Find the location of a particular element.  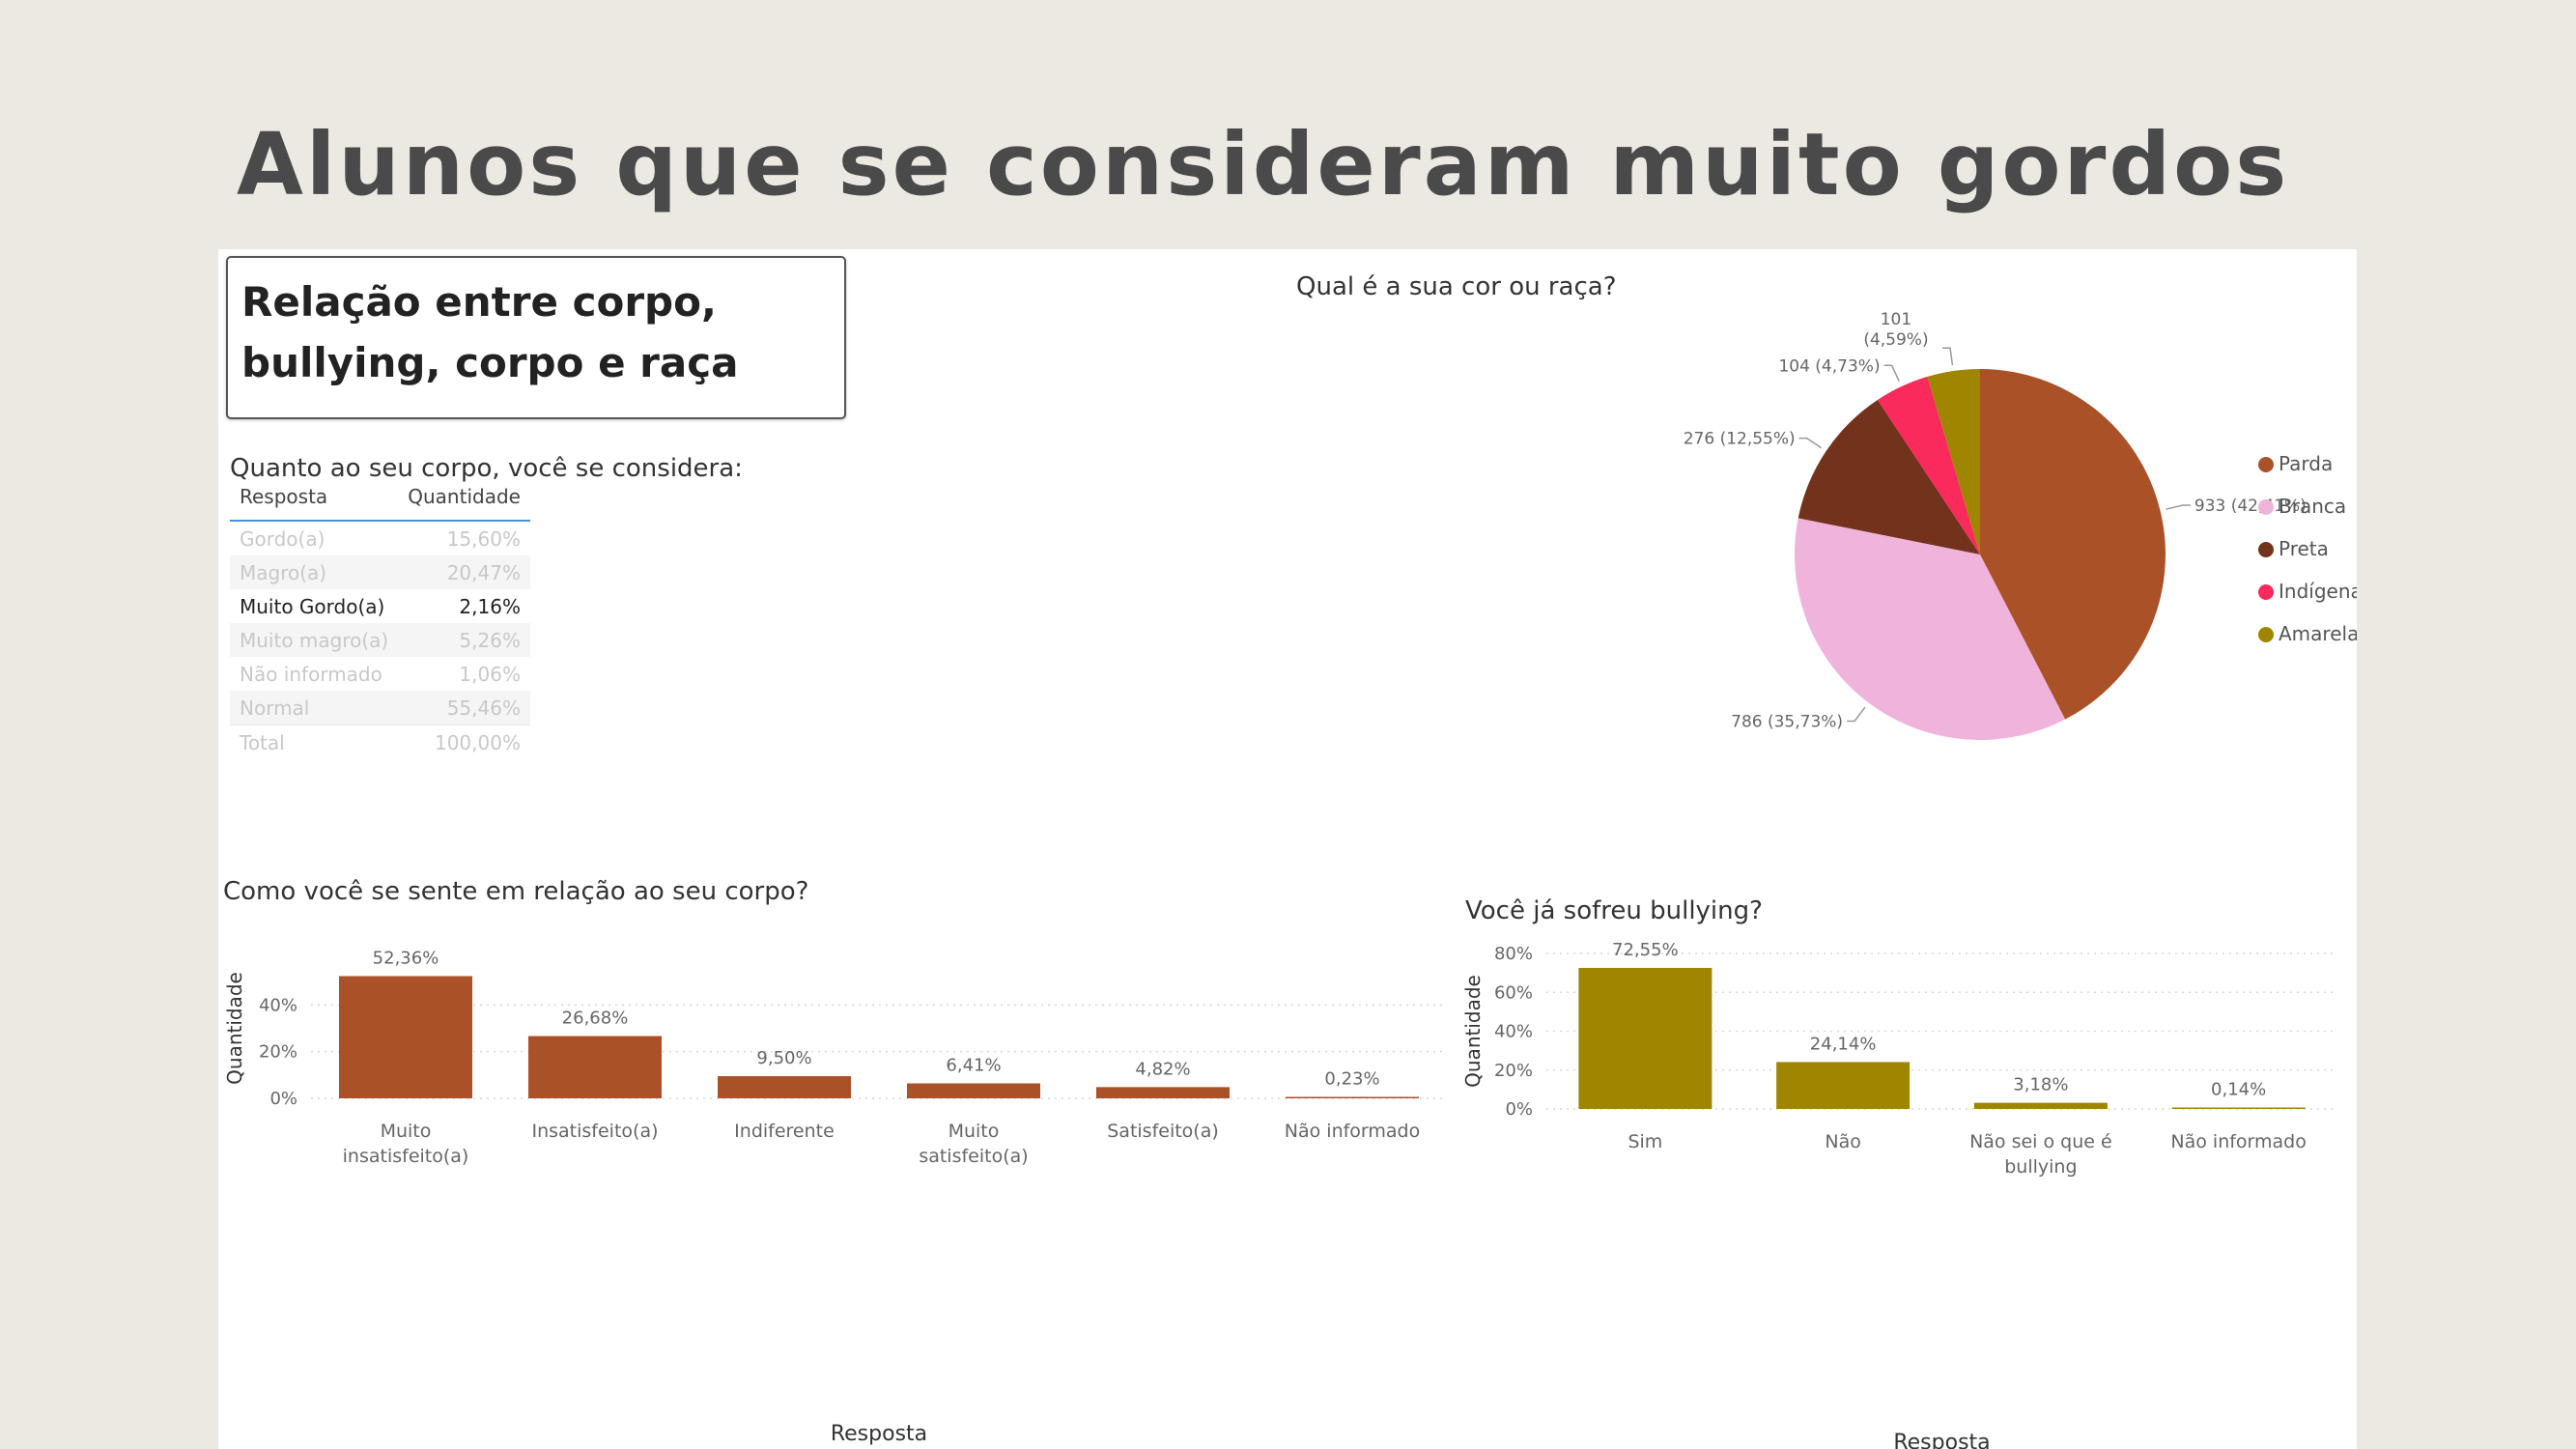

bar-data-label: 52,36% is located at coordinates (406, 958).